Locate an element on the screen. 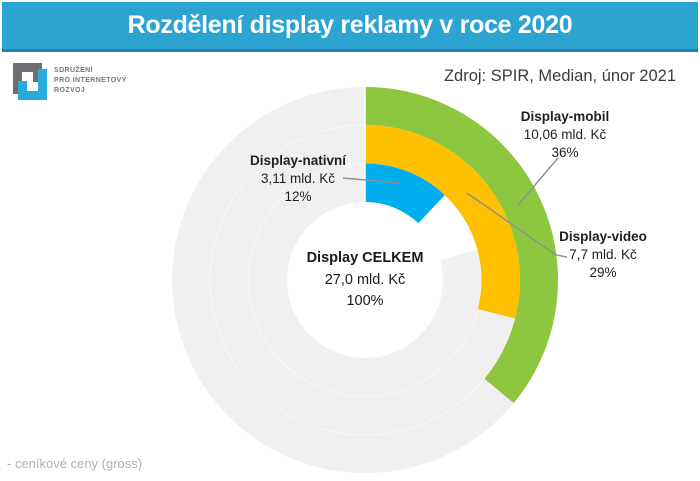 This screenshot has height=481, width=700. callout-mobil-label: Display-mobil is located at coordinates (565, 116).